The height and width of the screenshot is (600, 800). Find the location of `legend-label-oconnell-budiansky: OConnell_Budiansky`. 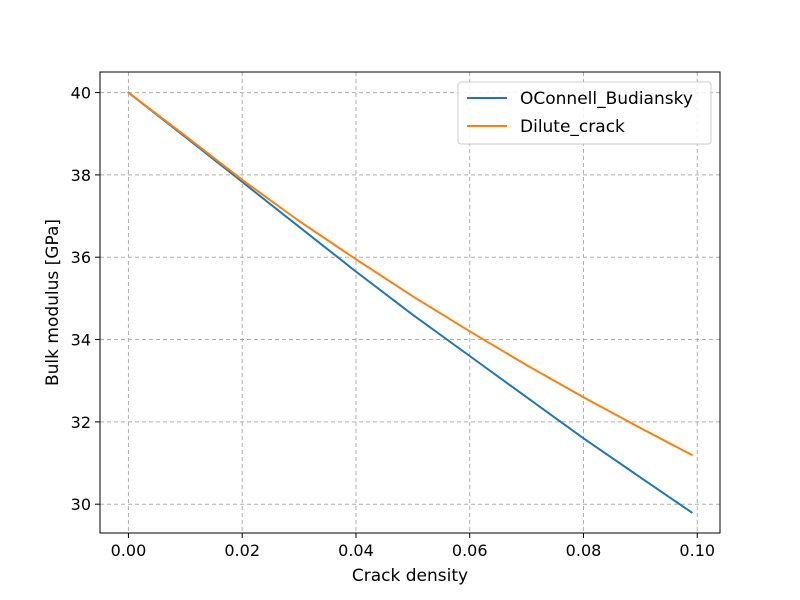

legend-label-oconnell-budiansky: OConnell_Budiansky is located at coordinates (606, 99).